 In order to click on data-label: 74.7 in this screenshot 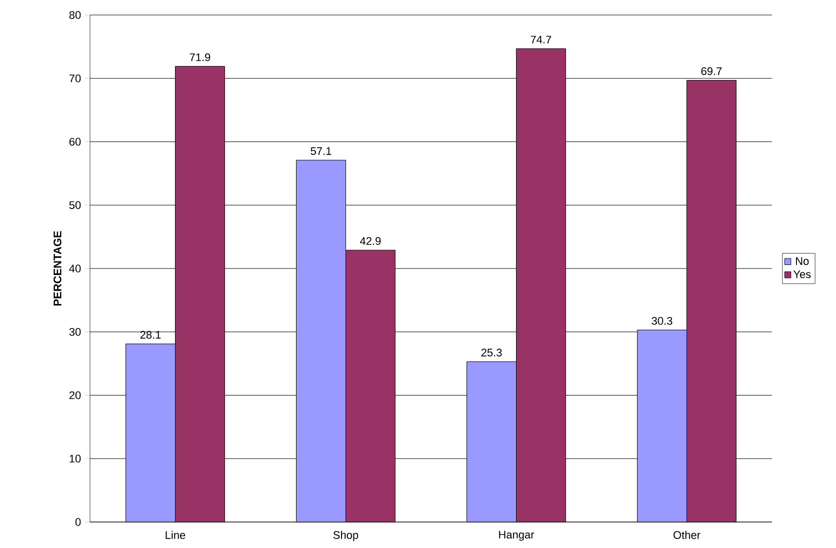, I will do `click(541, 40)`.